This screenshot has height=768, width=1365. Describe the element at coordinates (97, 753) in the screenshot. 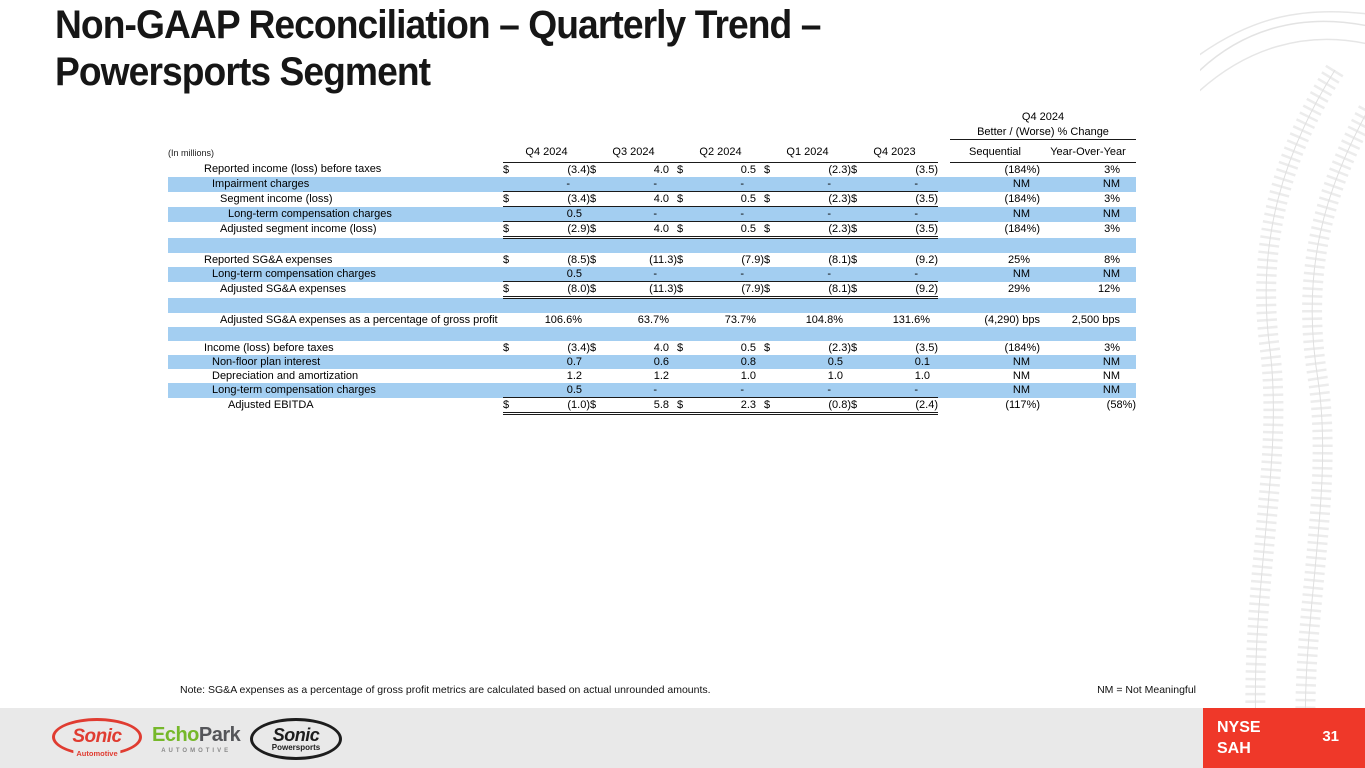

I see `sonic-automotive-caption: Automotive` at that location.